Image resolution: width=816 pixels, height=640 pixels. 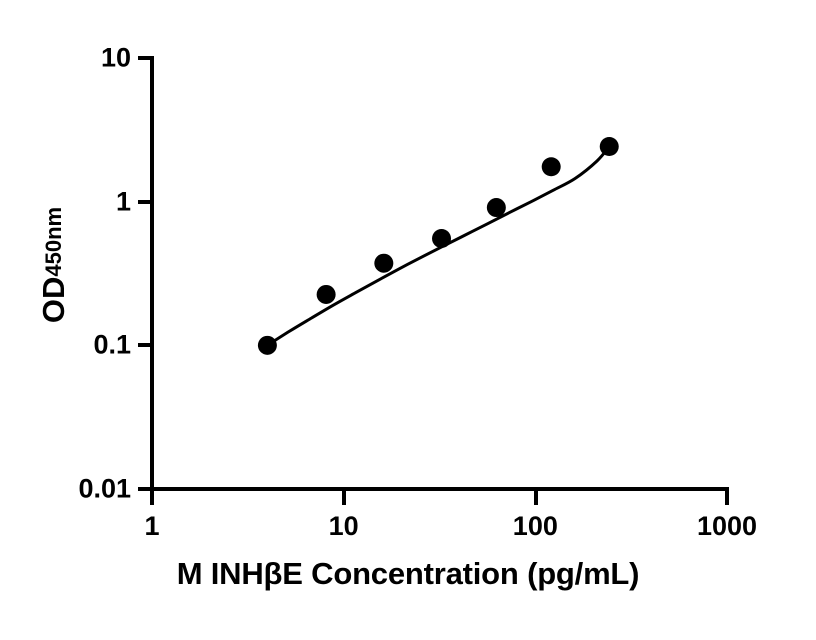 I want to click on x-tick-label-10: 10, so click(x=343, y=526).